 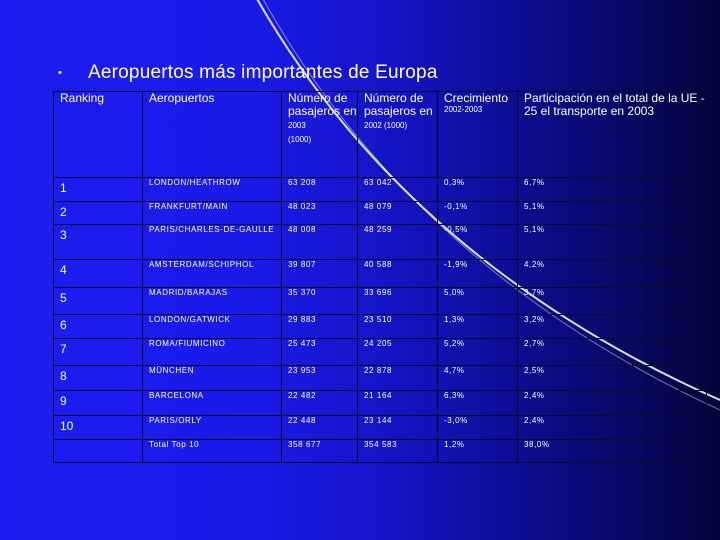 I want to click on total-row: Total Top 10 358 677 354 583 1,2% 38,0%, so click(x=380, y=451).